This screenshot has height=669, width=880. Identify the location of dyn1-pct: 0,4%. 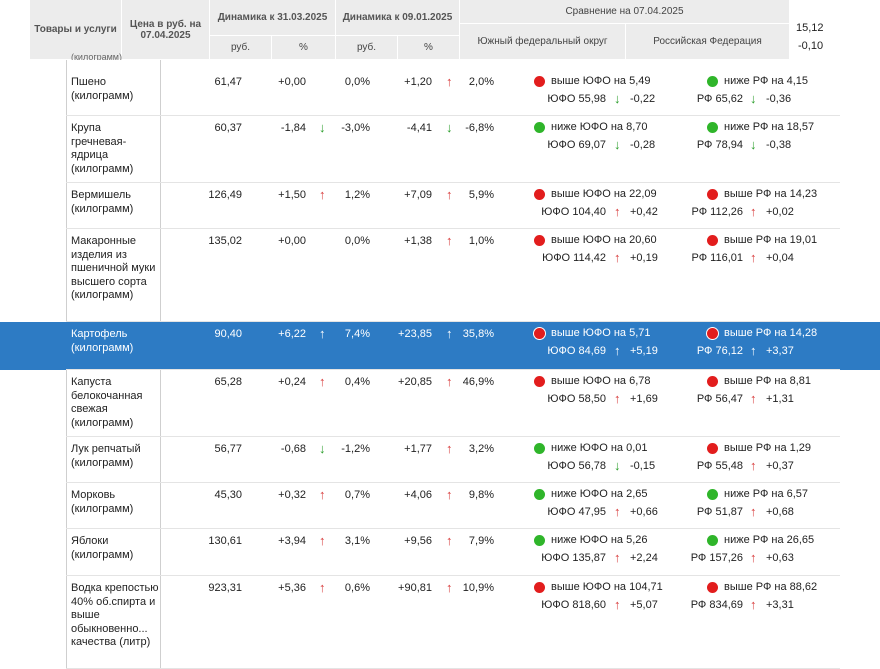
(357, 382).